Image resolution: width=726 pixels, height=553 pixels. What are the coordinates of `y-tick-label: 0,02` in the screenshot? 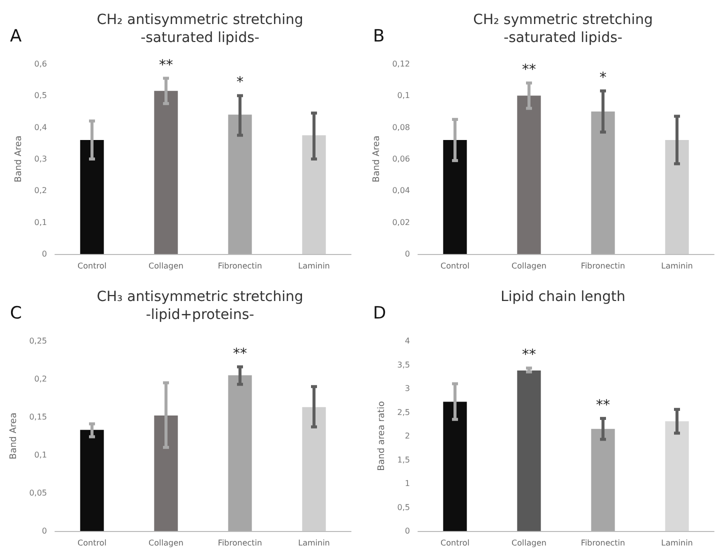 It's located at (401, 222).